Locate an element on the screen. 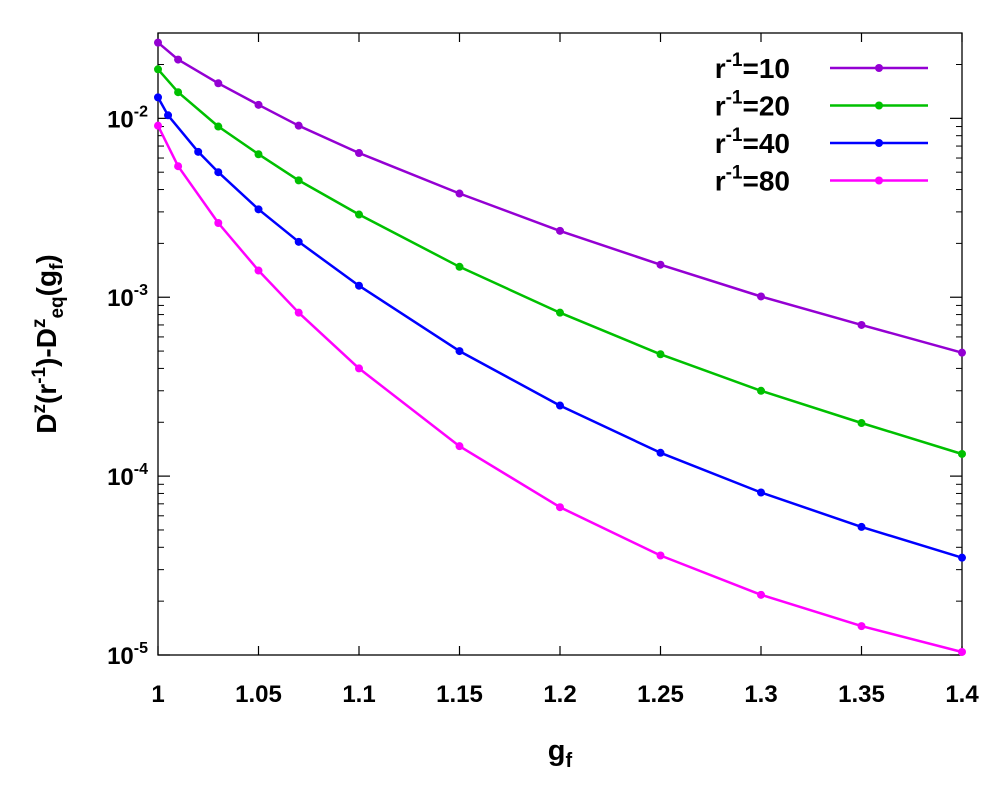 This screenshot has height=805, width=1000. x-axis-label-main: g is located at coordinates (557, 751).